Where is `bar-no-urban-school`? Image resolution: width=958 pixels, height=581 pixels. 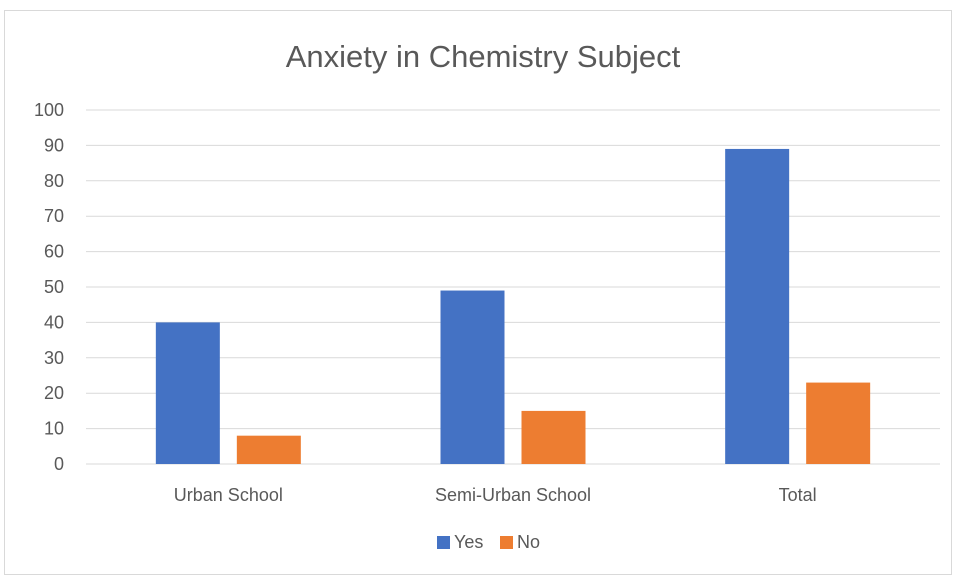 bar-no-urban-school is located at coordinates (268, 449).